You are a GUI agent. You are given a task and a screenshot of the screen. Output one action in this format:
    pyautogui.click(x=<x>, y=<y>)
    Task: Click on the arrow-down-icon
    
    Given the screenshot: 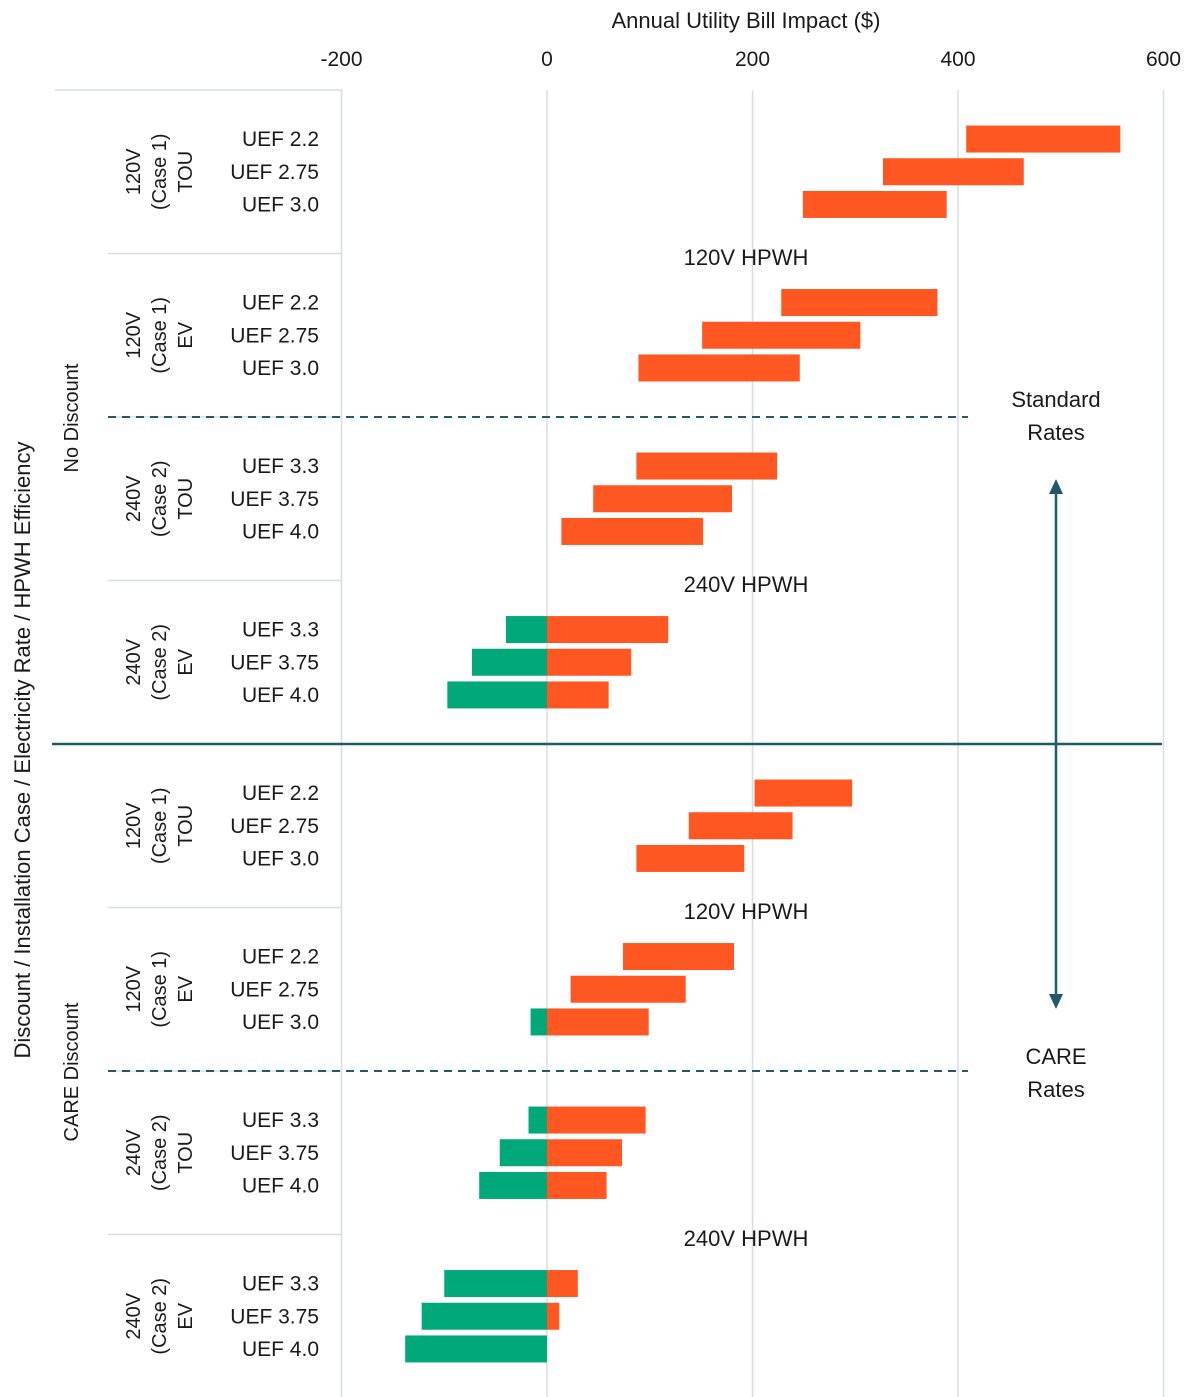 What is the action you would take?
    pyautogui.click(x=1056, y=1001)
    